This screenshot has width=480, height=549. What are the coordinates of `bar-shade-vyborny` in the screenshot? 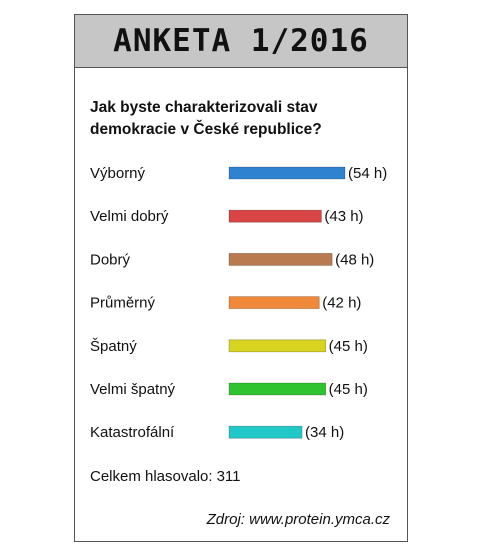 It's located at (287, 173).